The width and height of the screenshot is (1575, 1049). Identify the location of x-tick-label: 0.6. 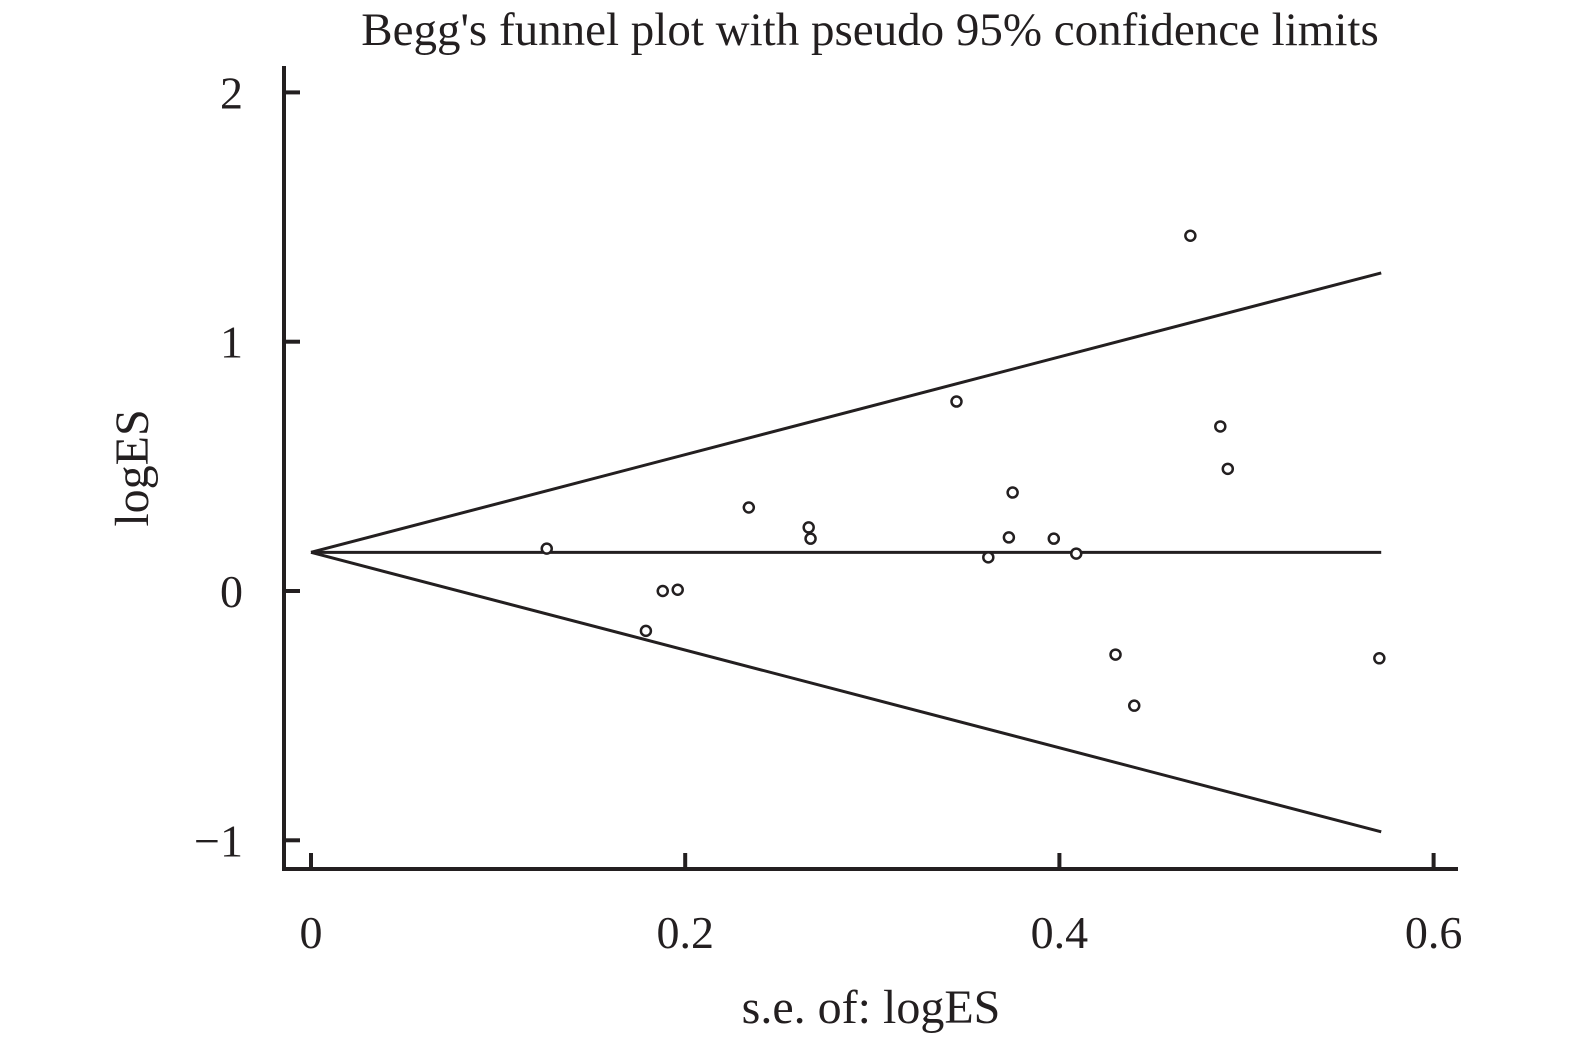
(1434, 932).